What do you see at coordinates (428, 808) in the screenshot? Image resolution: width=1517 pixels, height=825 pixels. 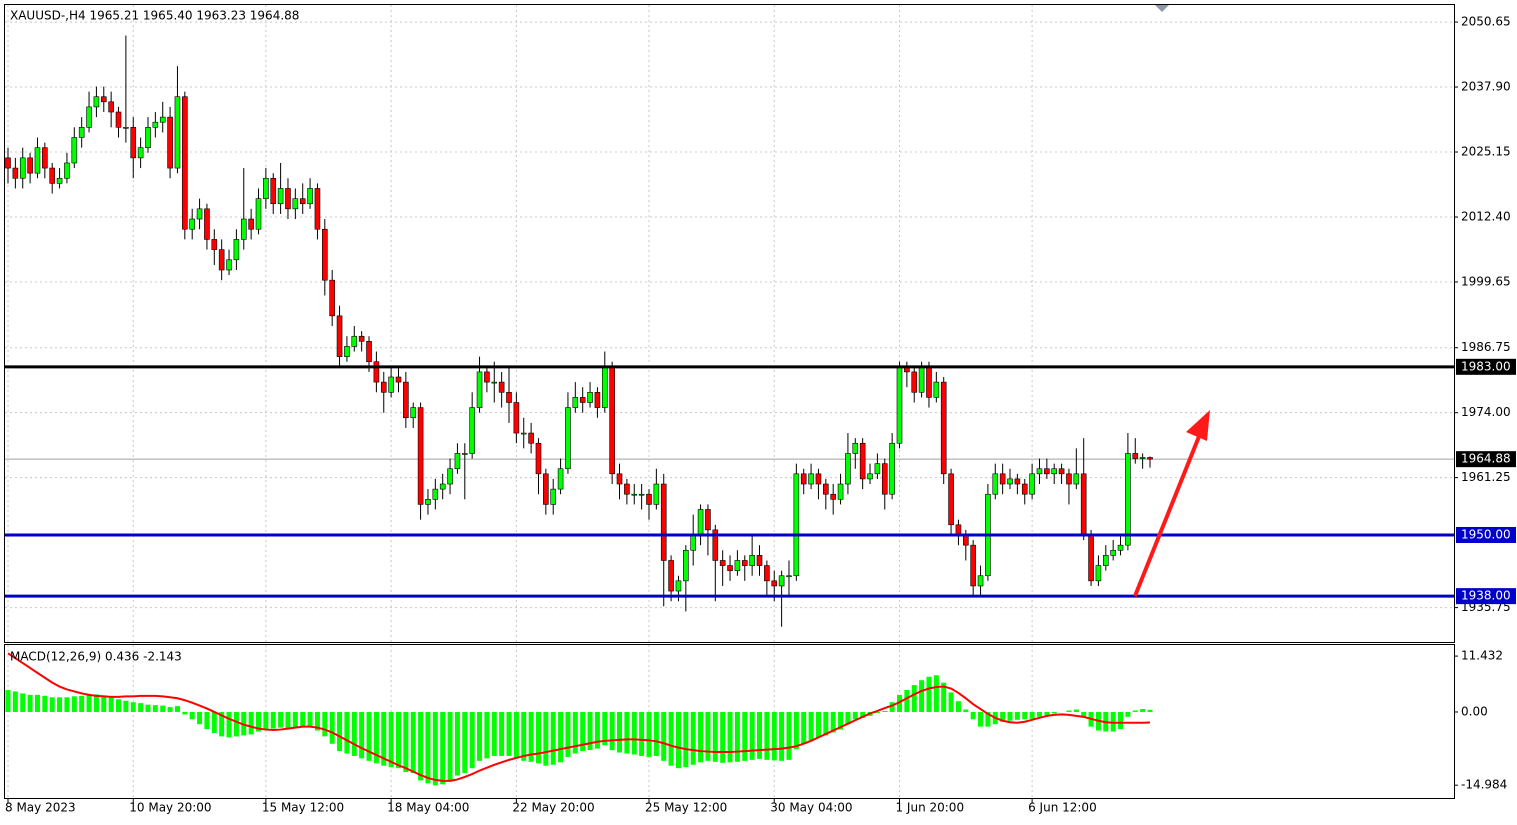 I see `x-tick-label: 18 May 04:00` at bounding box center [428, 808].